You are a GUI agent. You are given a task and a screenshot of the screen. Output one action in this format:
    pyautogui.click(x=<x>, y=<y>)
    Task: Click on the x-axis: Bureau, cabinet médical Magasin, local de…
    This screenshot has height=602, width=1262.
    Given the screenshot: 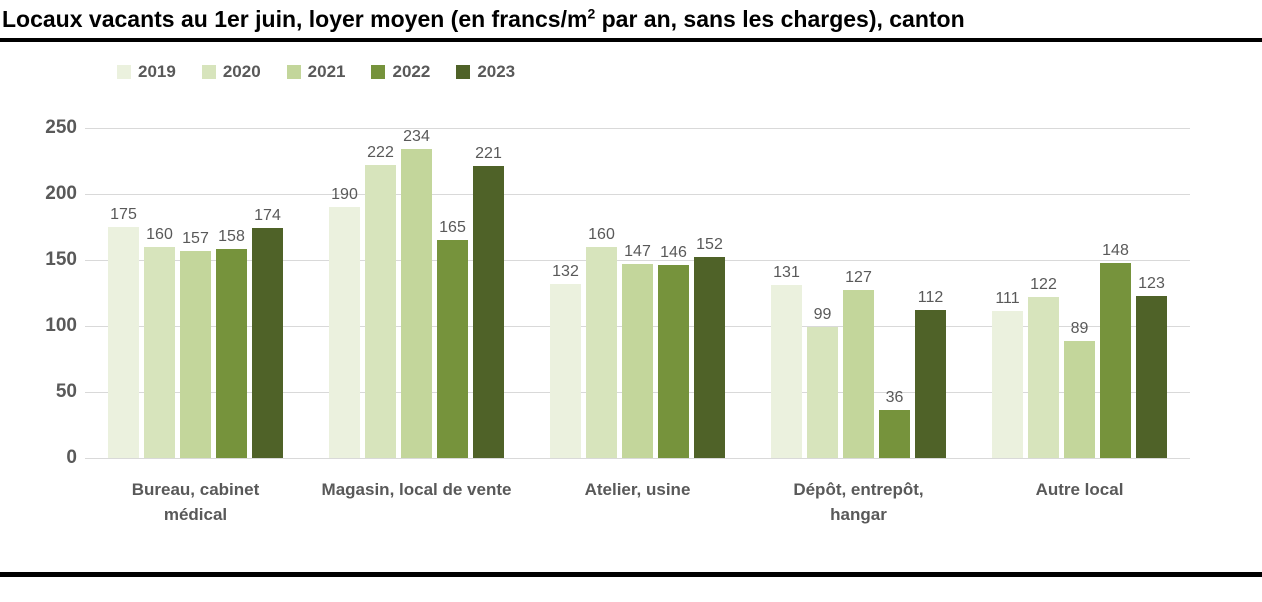 What is the action you would take?
    pyautogui.click(x=637, y=502)
    